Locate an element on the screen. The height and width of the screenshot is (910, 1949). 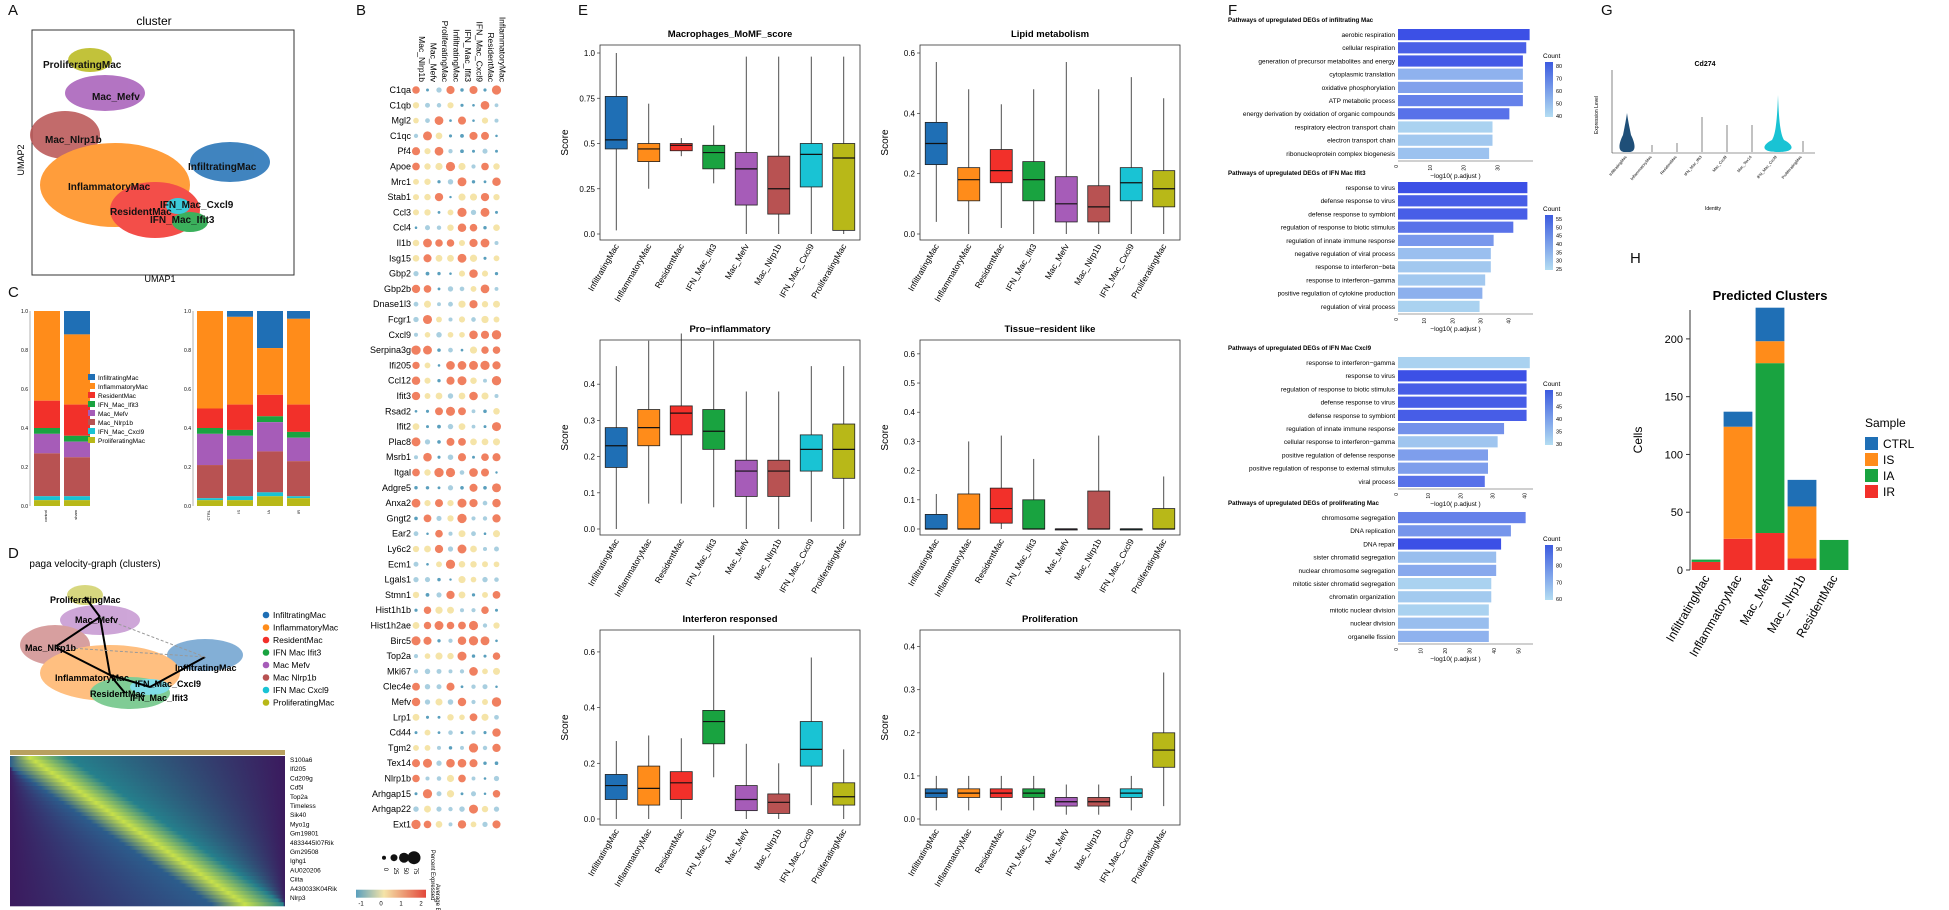
pathway-label: regulation of viral process is located at coordinates (1358, 307).